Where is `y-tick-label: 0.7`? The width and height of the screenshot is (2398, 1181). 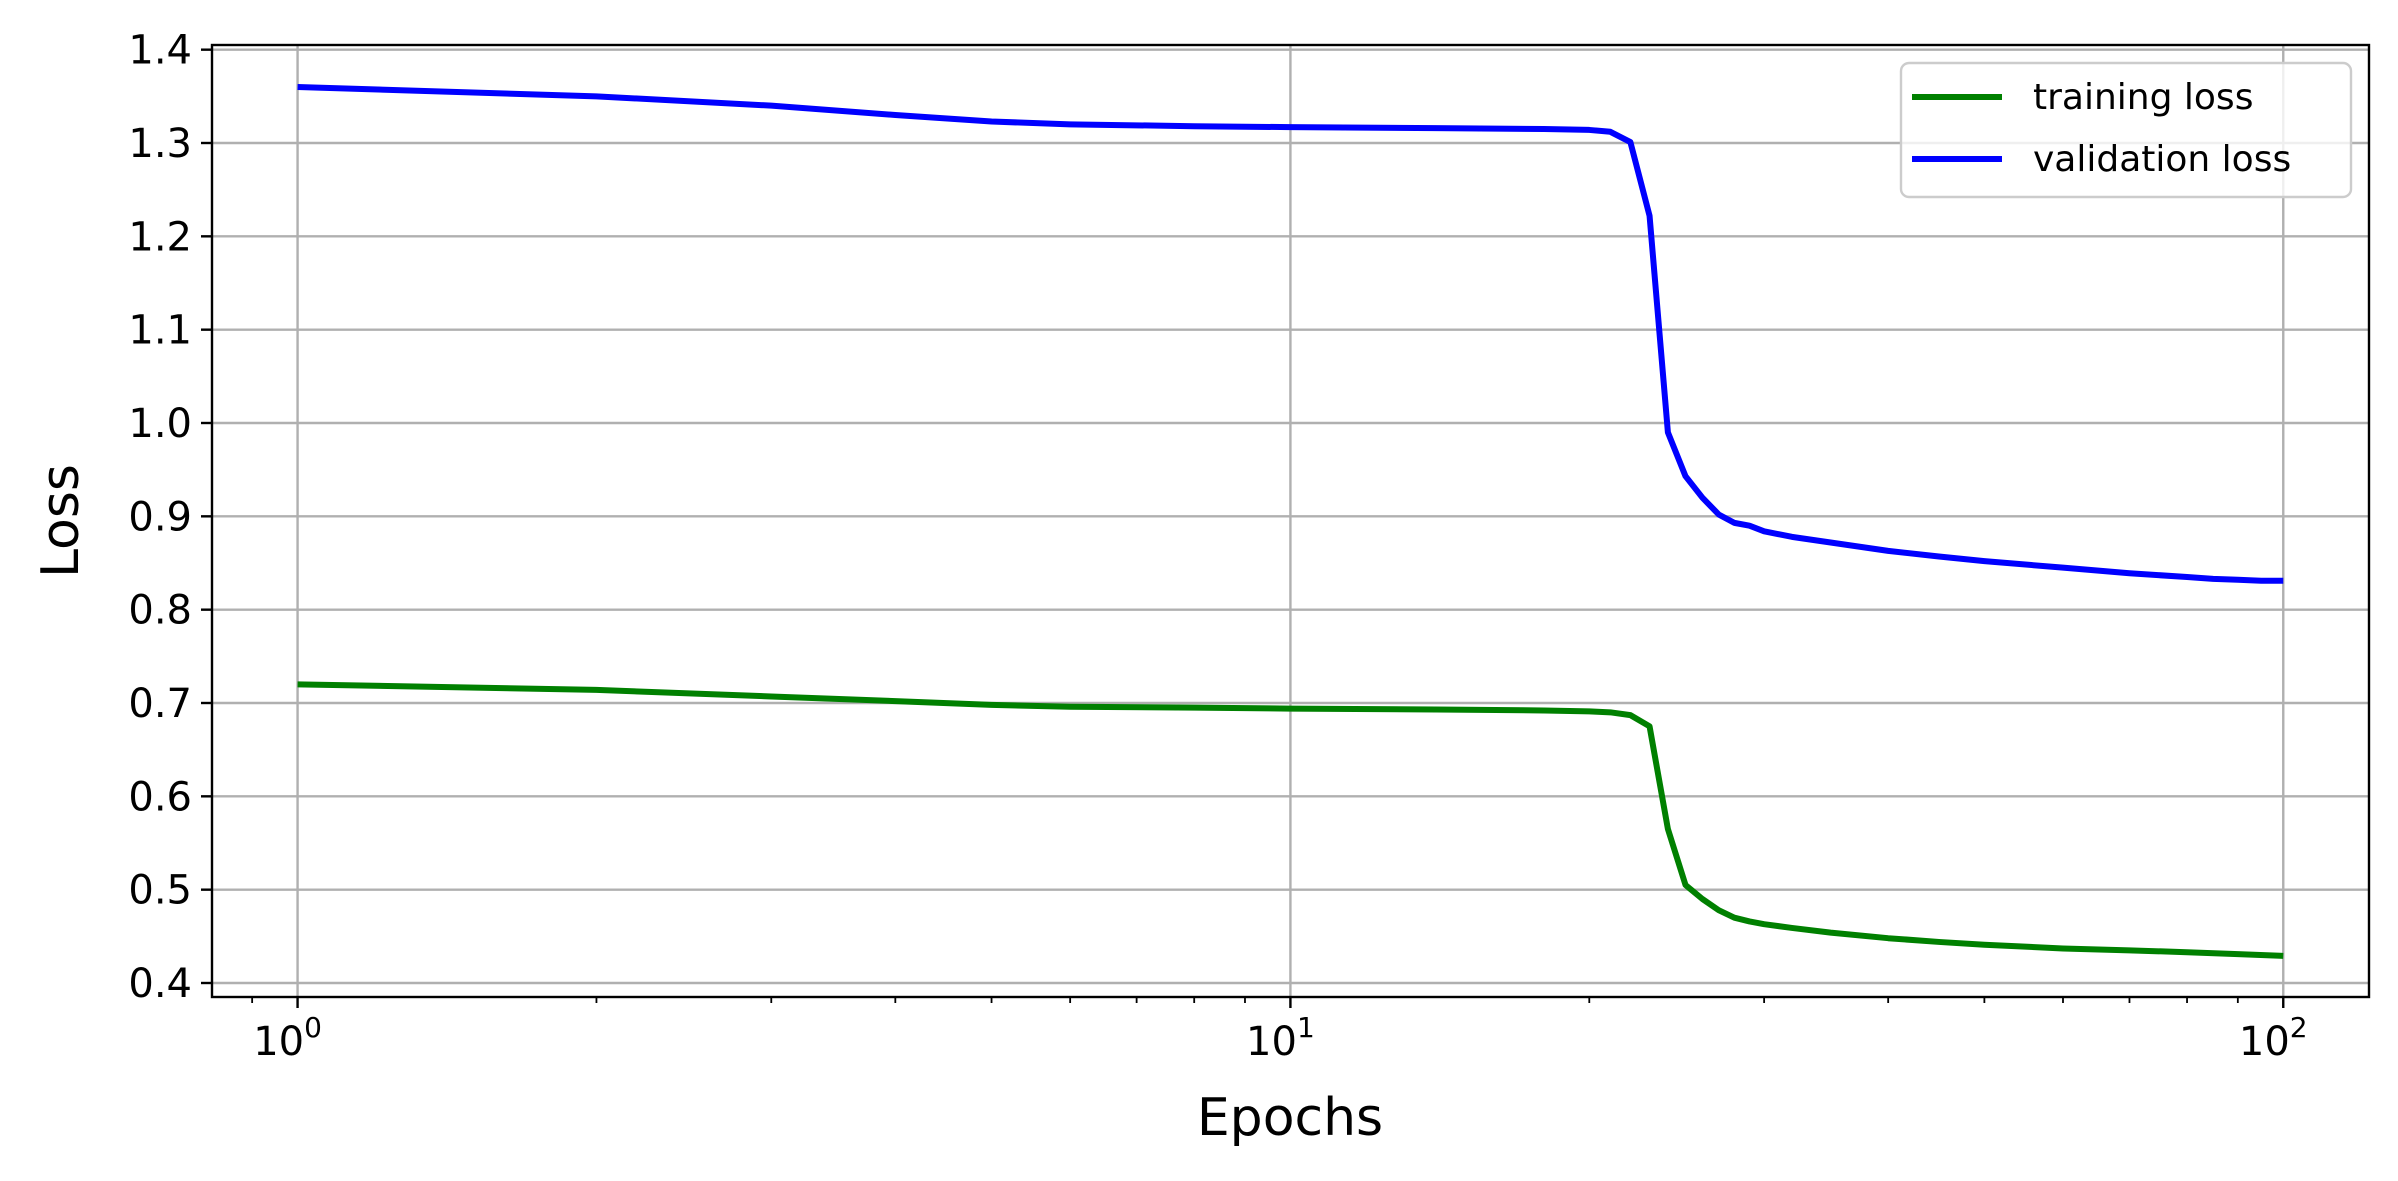
y-tick-label: 0.7 is located at coordinates (160, 704).